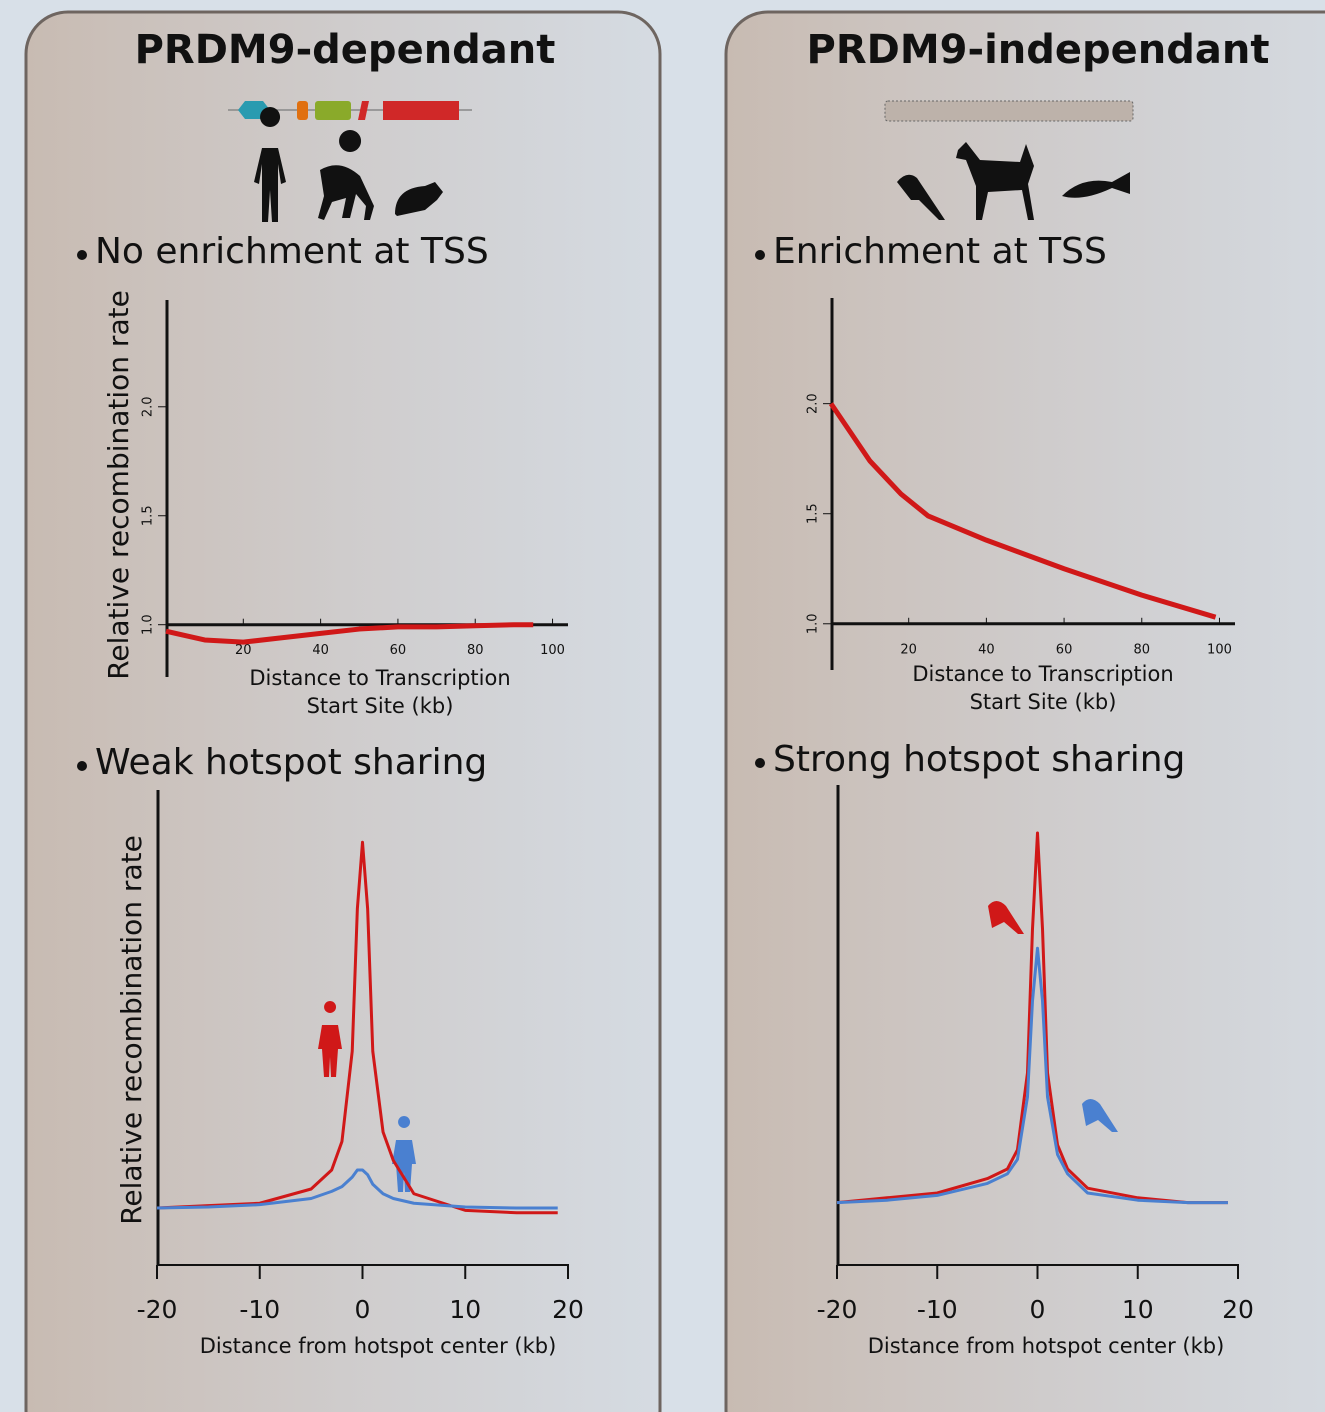  What do you see at coordinates (692, 164) in the screenshot?
I see `species-icons` at bounding box center [692, 164].